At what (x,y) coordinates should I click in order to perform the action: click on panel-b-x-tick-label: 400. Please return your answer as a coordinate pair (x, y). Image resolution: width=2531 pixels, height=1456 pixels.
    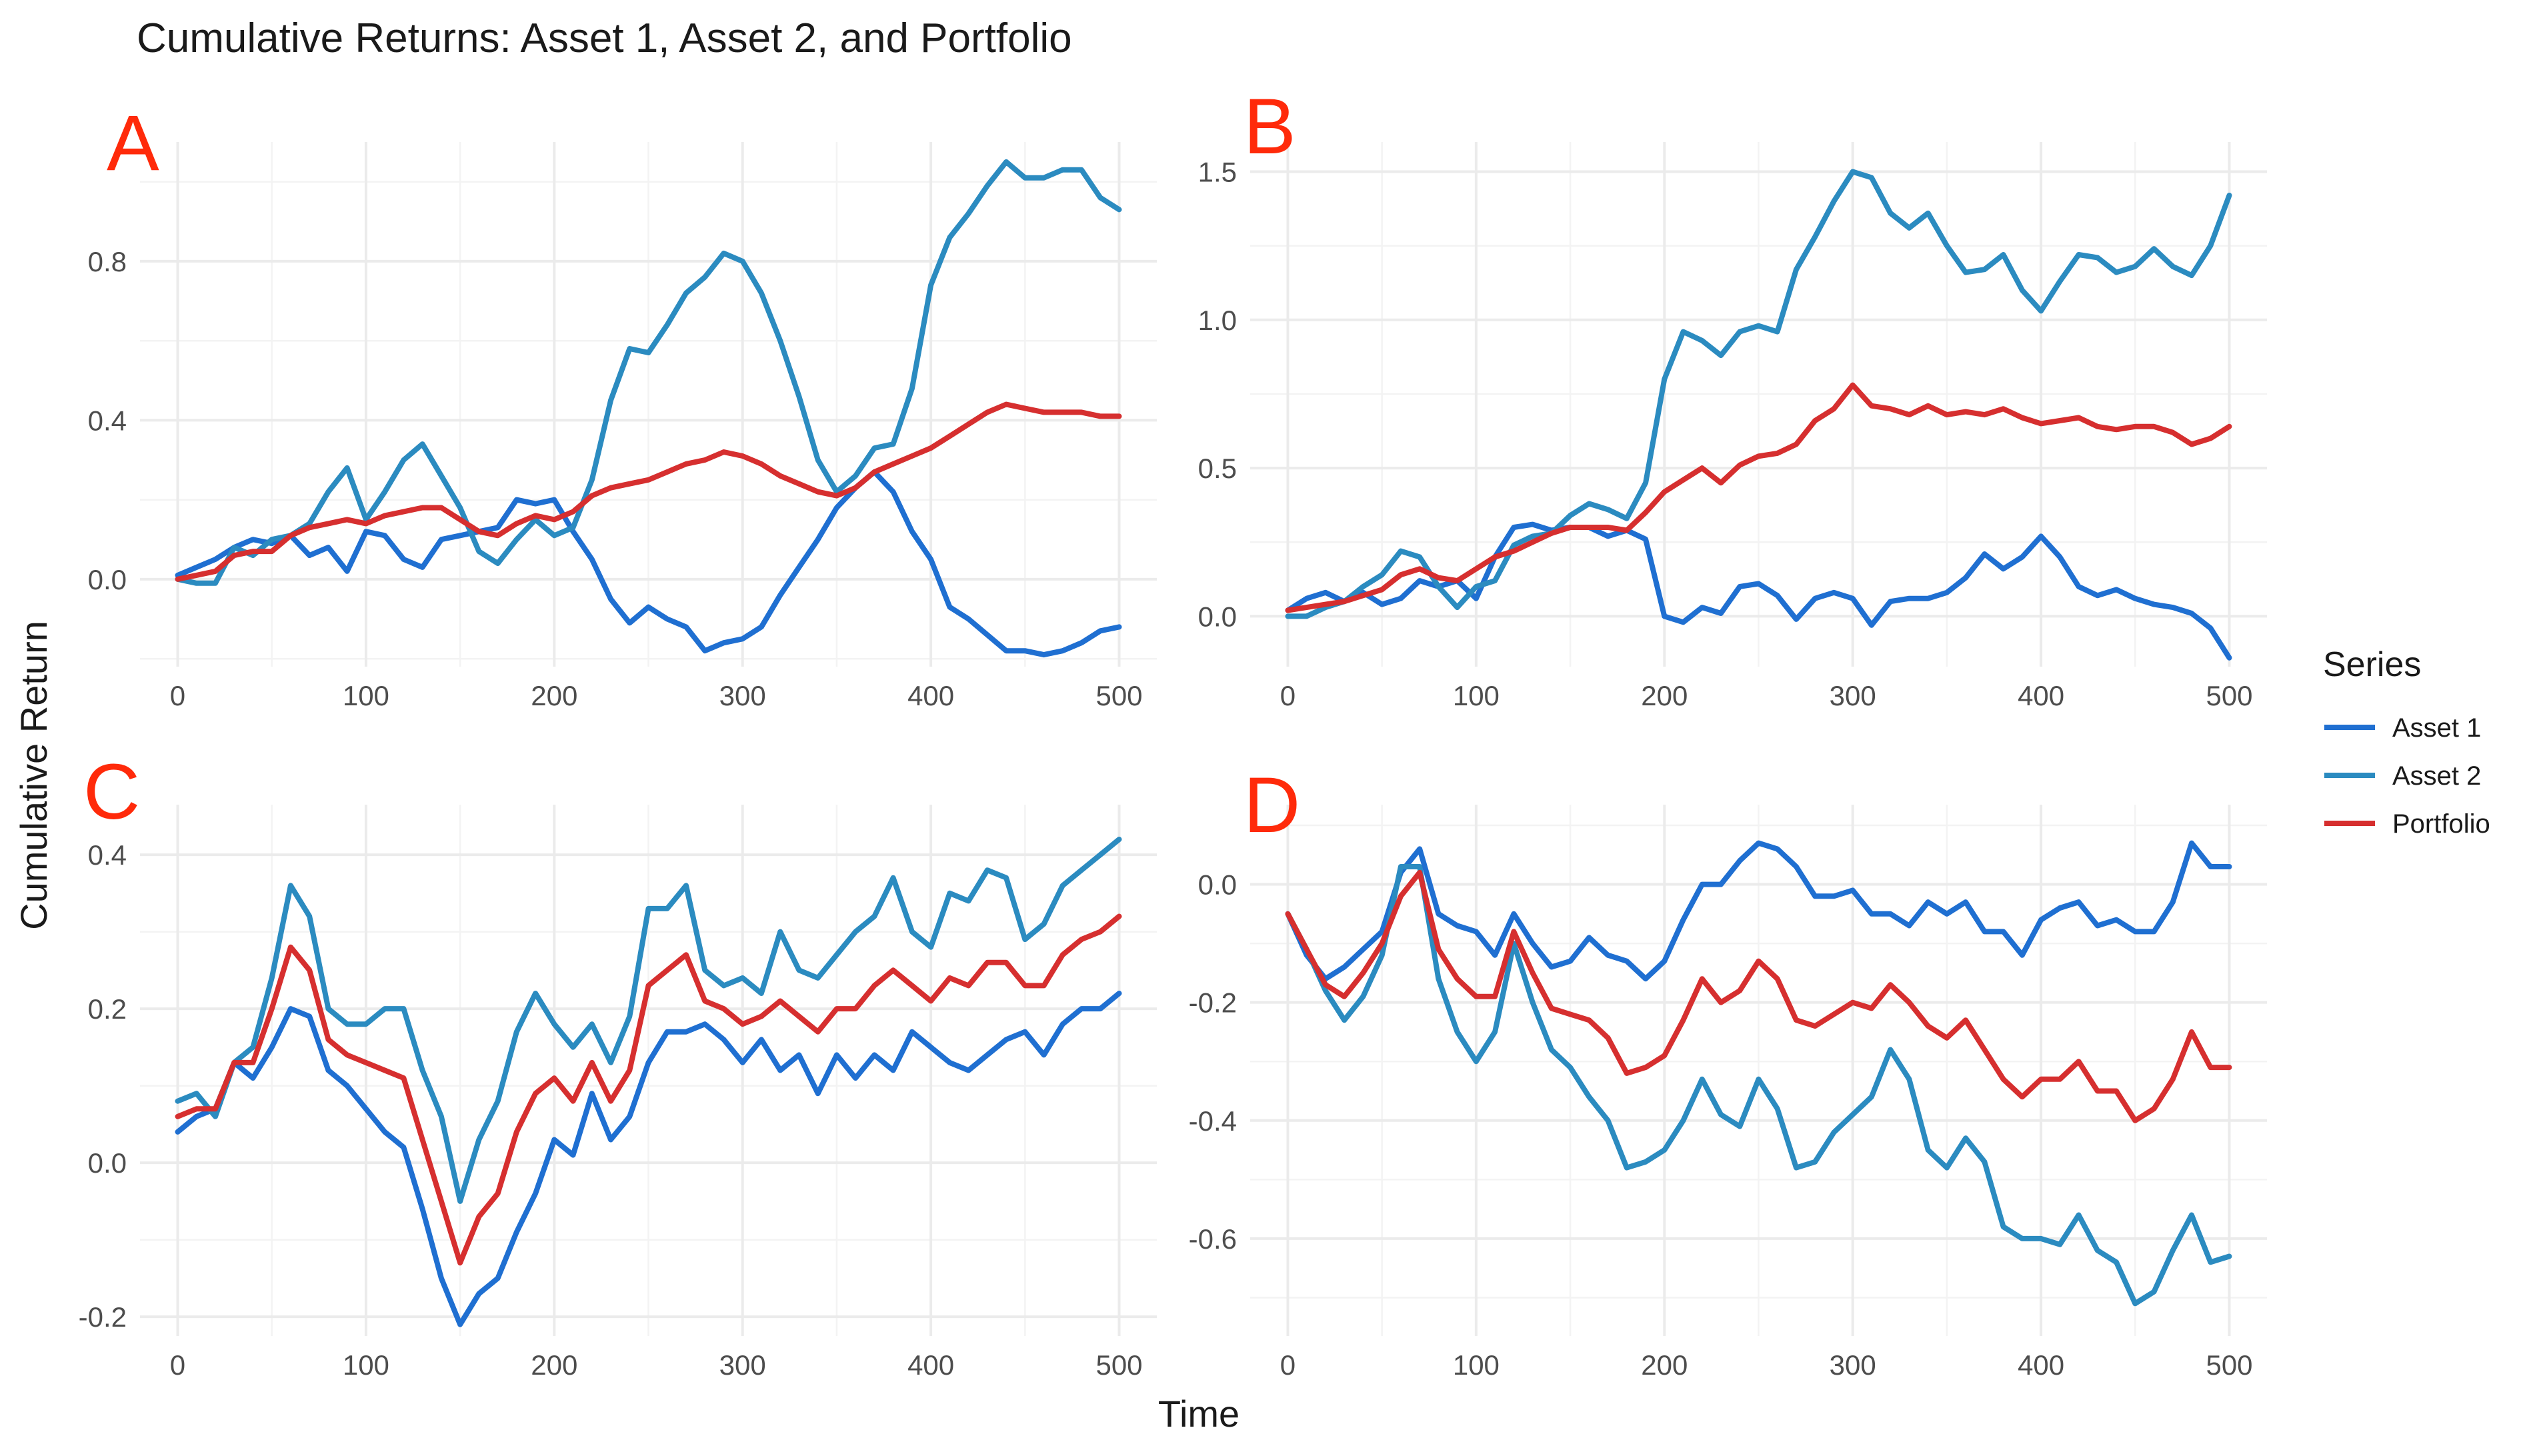
    Looking at the image, I should click on (2041, 695).